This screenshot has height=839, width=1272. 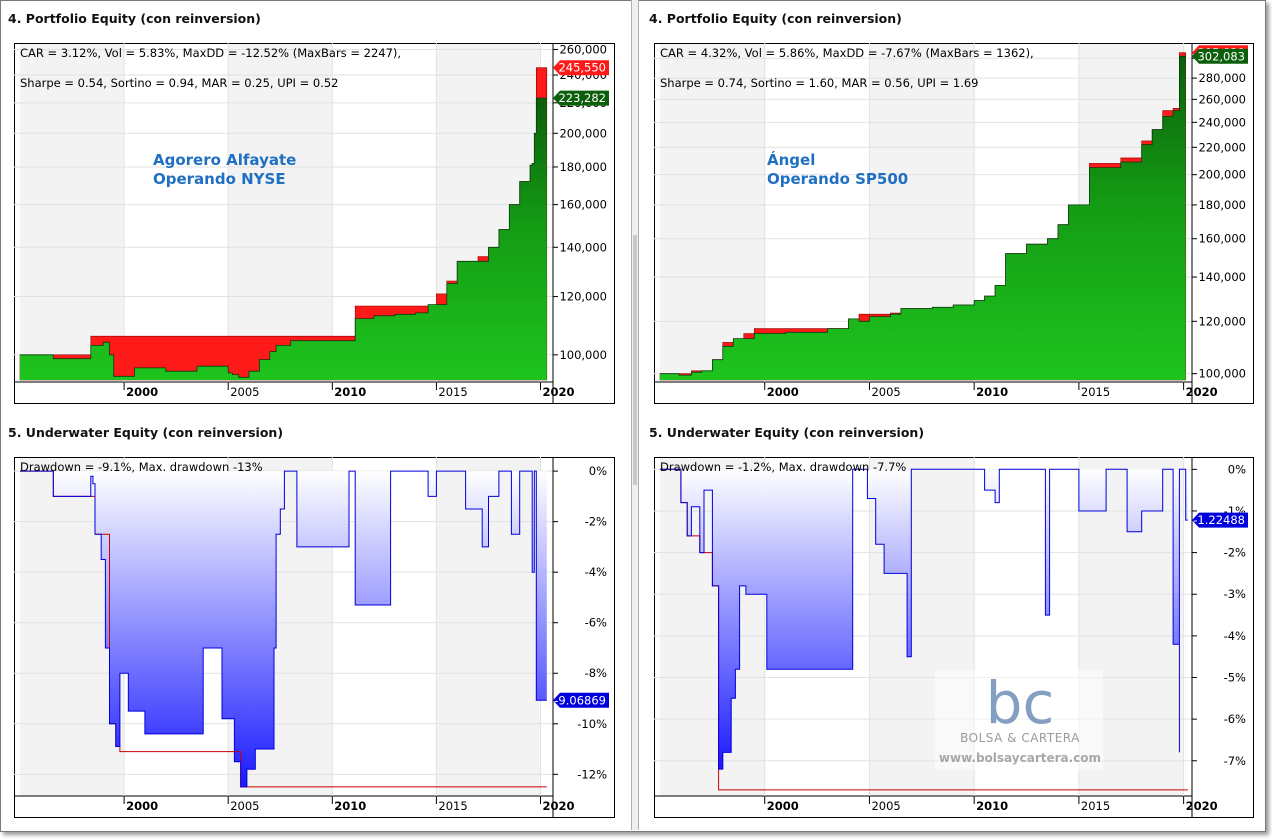 I want to click on eqR-last-value-label-box, so click(x=1220, y=56).